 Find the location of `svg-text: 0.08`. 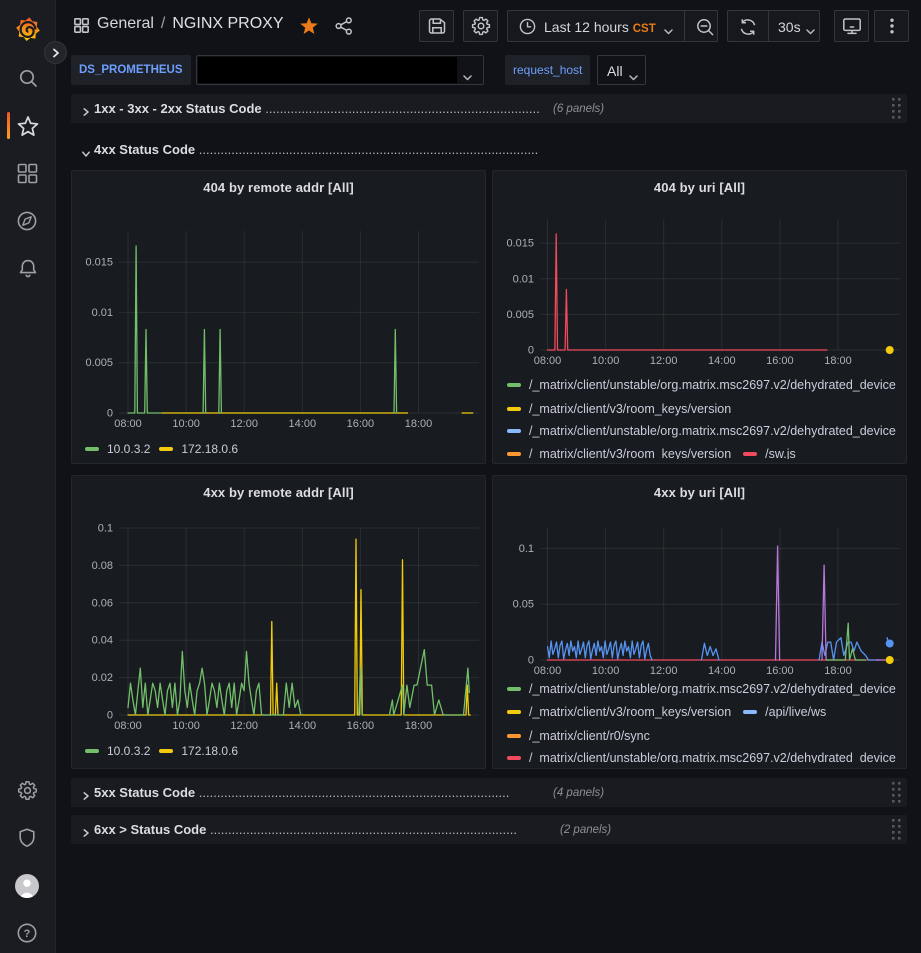

svg-text: 0.08 is located at coordinates (102, 566).